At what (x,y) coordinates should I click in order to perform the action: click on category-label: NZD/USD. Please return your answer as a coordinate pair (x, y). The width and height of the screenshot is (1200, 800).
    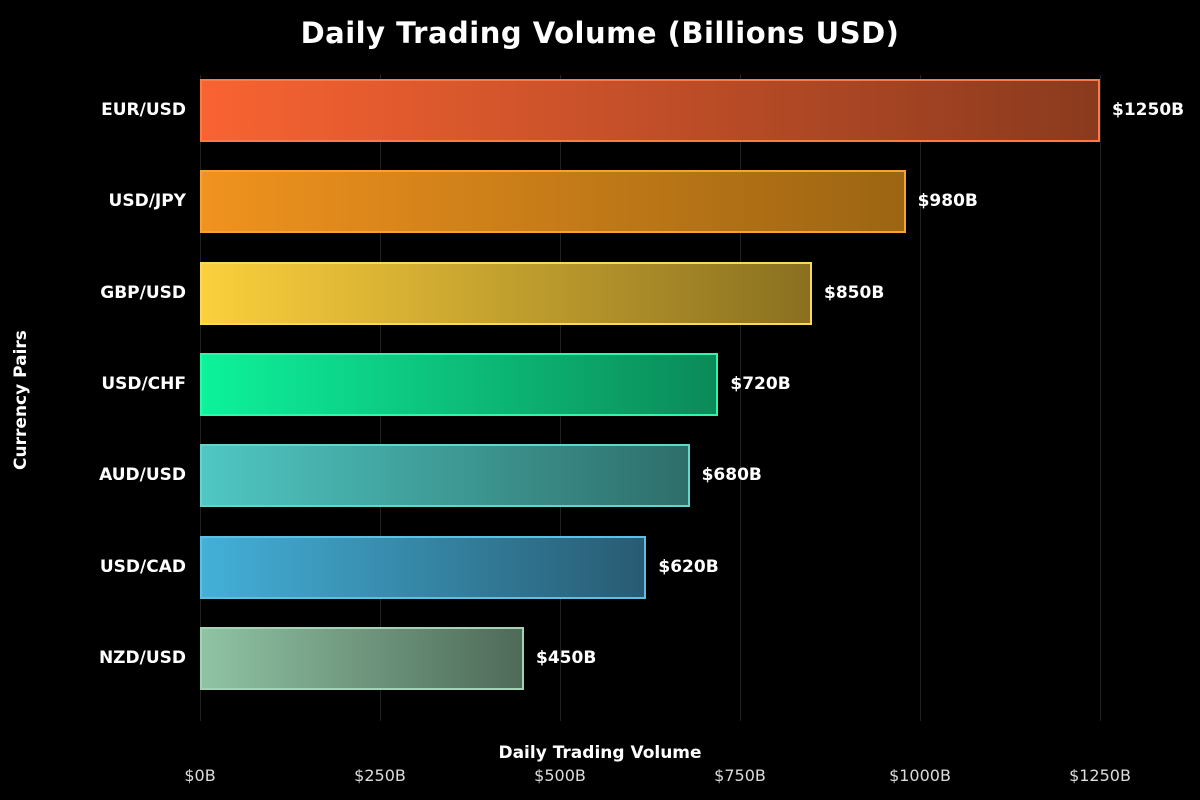
    Looking at the image, I should click on (142, 657).